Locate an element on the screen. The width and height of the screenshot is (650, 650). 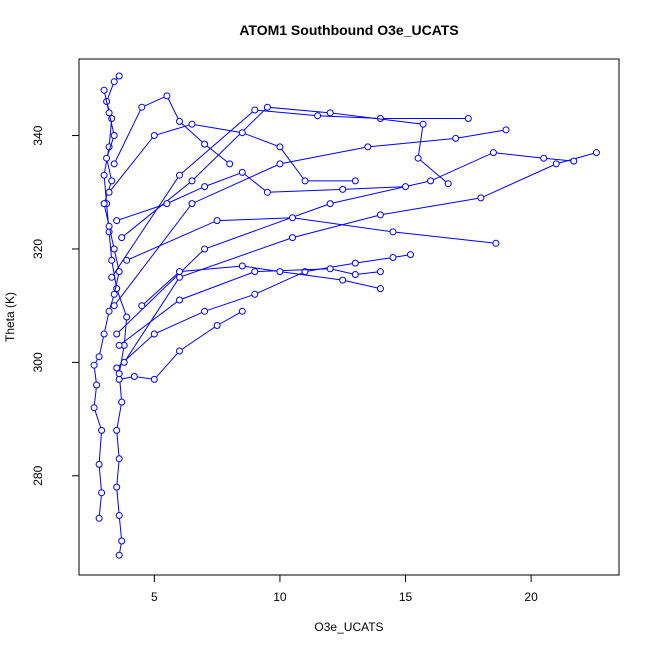
y-axis-label: Theta (K) is located at coordinates (10, 317).